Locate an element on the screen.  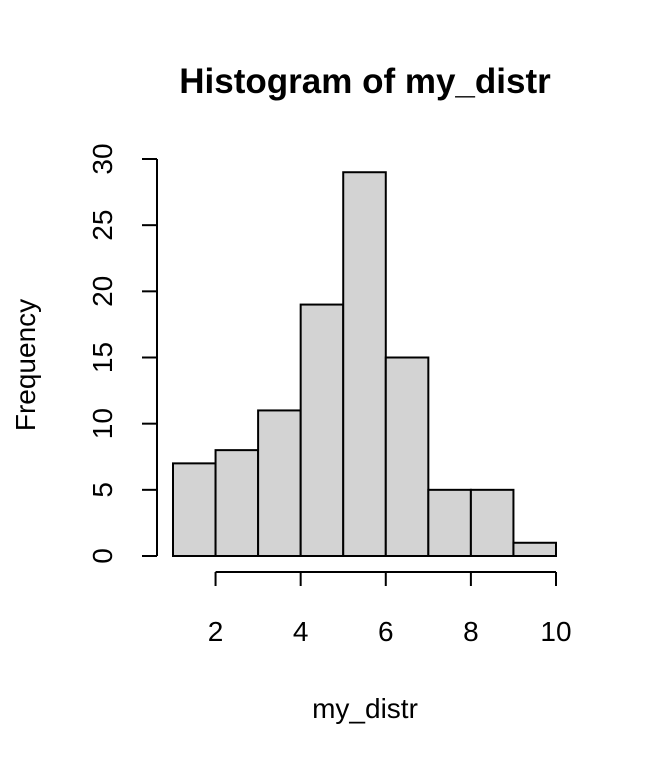
x-tick-label-8: 8 is located at coordinates (471, 631).